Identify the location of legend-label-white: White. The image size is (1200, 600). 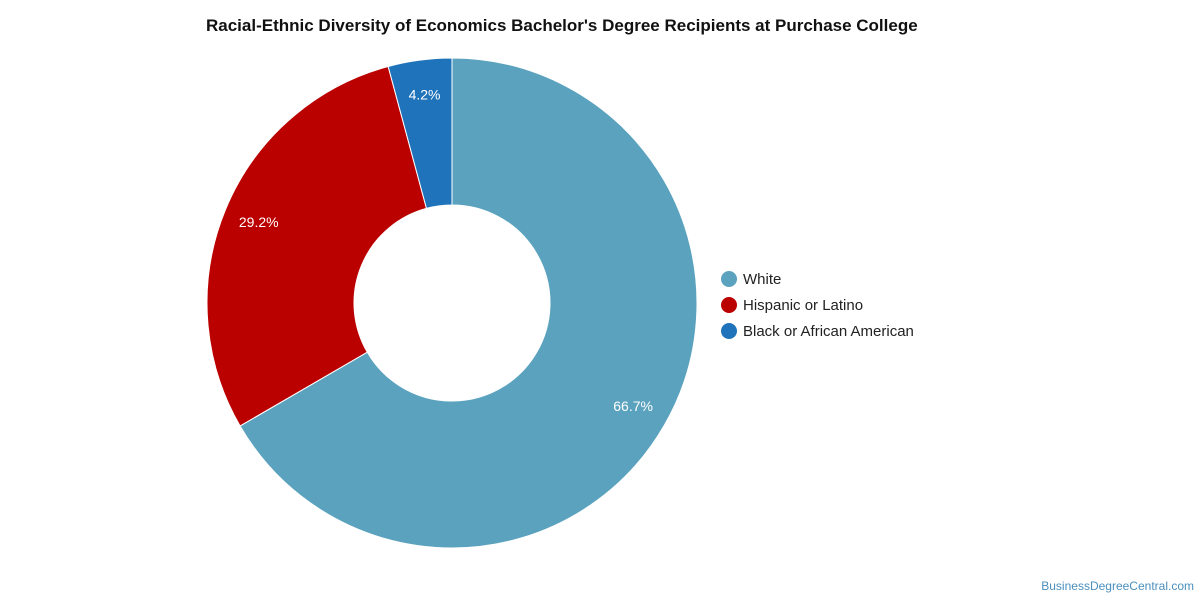
(762, 279).